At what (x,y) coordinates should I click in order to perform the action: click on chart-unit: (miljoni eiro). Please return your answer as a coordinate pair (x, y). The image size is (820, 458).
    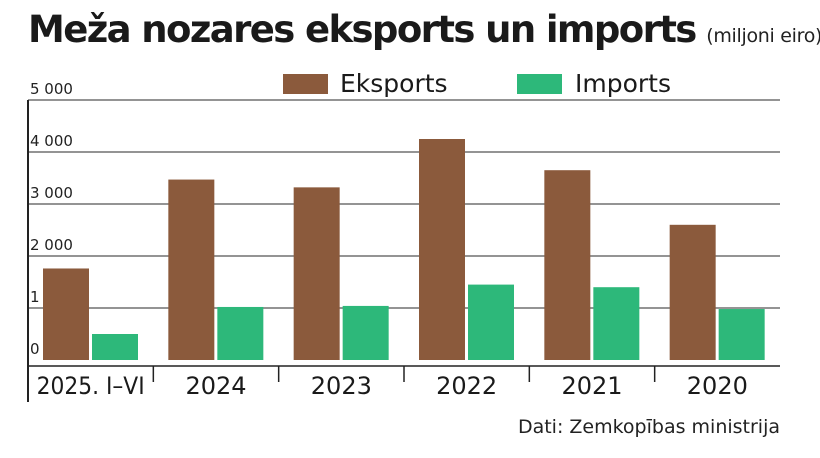
    Looking at the image, I should click on (763, 36).